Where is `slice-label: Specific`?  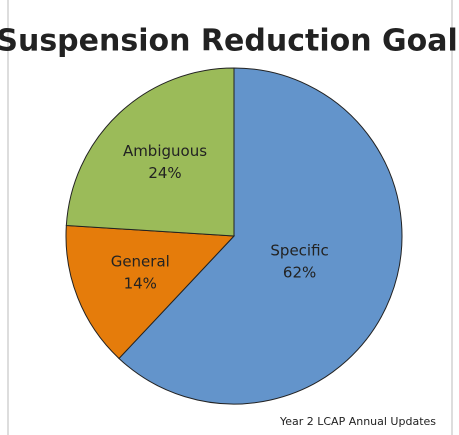 slice-label: Specific is located at coordinates (299, 250).